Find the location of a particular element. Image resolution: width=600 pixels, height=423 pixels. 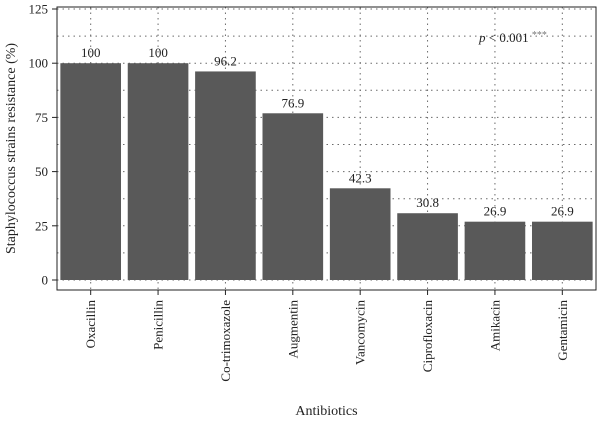

p-symbol: p is located at coordinates (482, 37).